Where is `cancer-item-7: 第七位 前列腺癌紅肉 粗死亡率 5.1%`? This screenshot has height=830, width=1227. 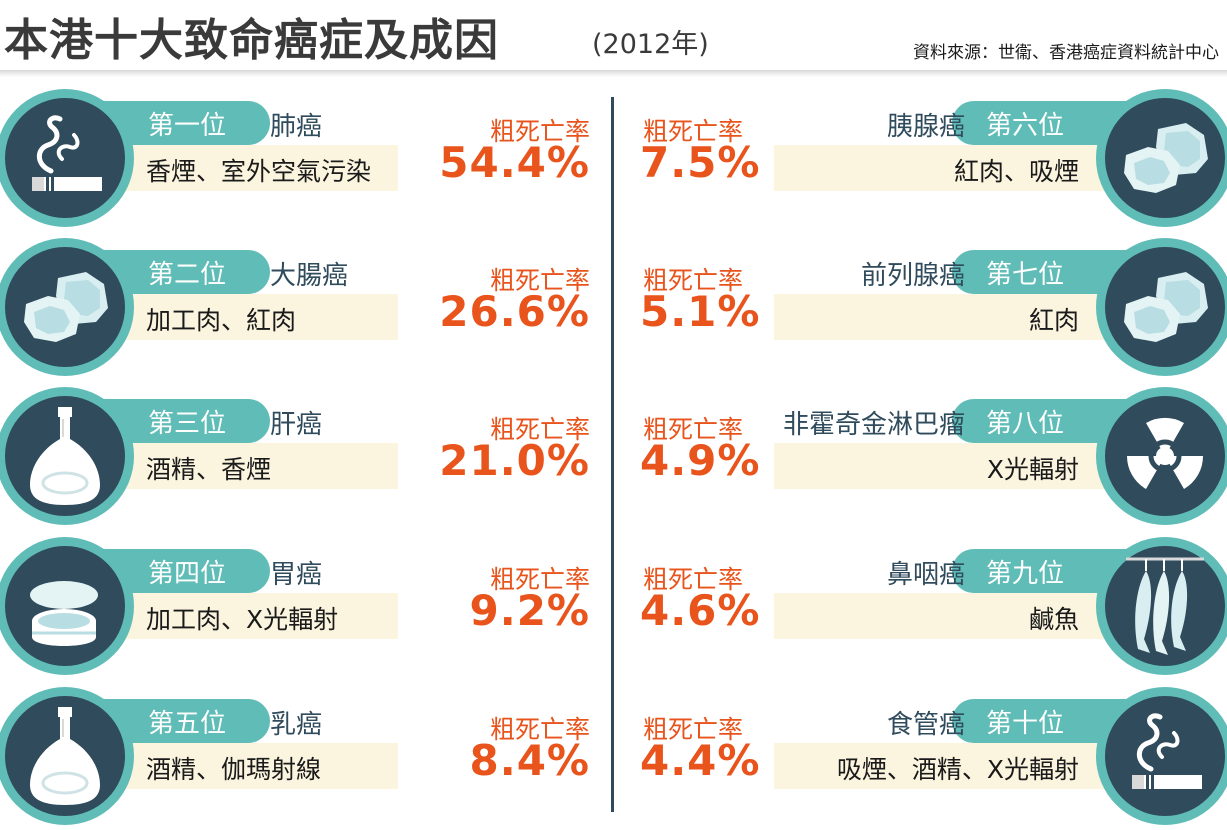
cancer-item-7: 第七位 前列腺癌紅肉 粗死亡率 5.1% is located at coordinates (920, 306).